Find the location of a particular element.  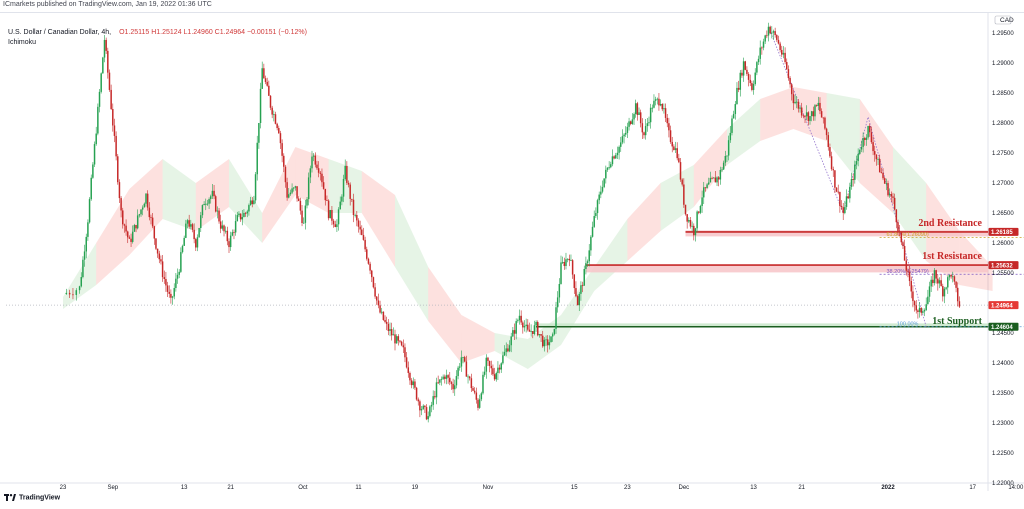

y-tick-label: 1.23500 is located at coordinates (1003, 394).